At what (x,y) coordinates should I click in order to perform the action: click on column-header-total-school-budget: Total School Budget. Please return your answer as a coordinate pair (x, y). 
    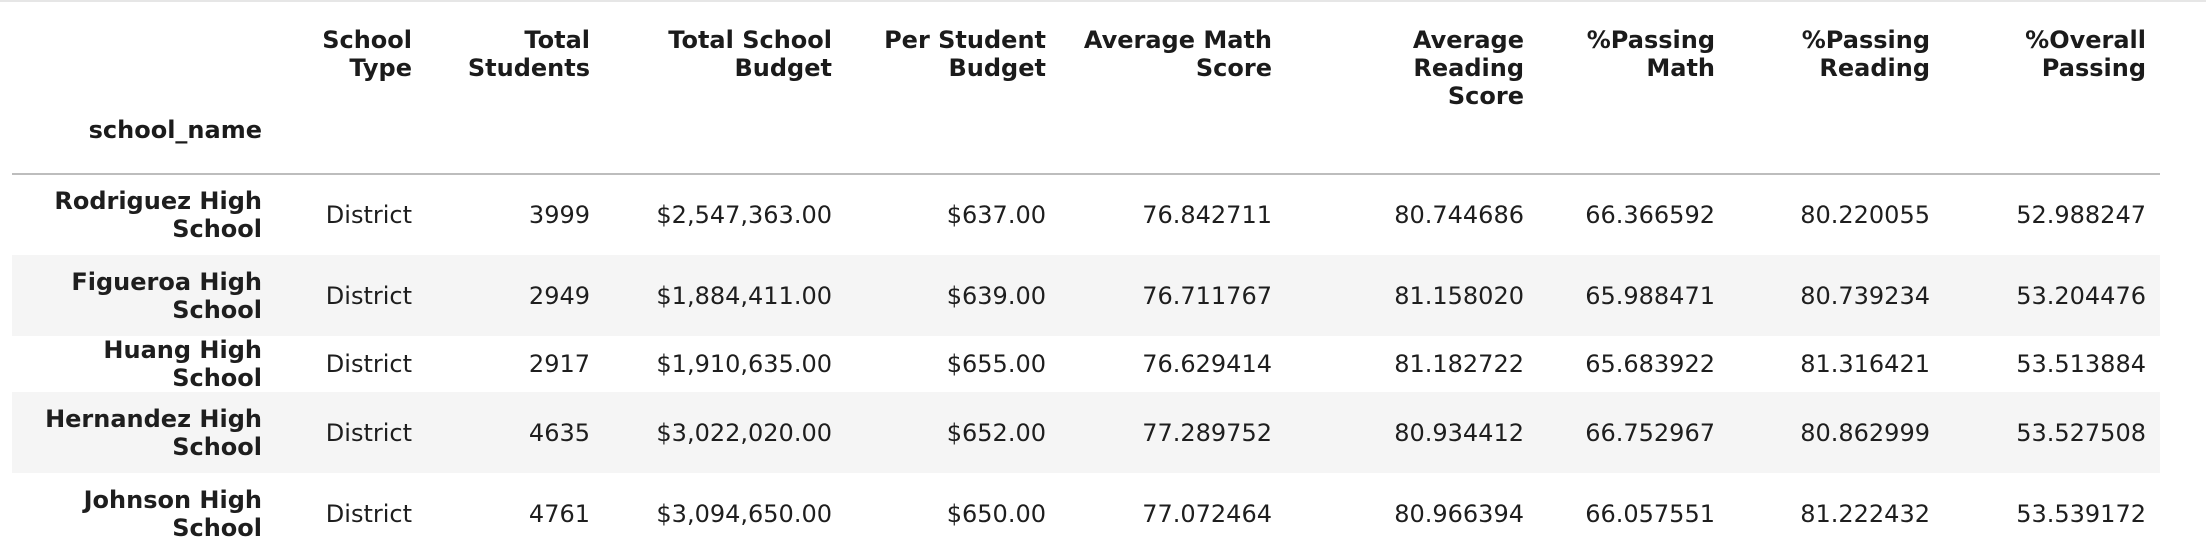
    Looking at the image, I should click on (750, 54).